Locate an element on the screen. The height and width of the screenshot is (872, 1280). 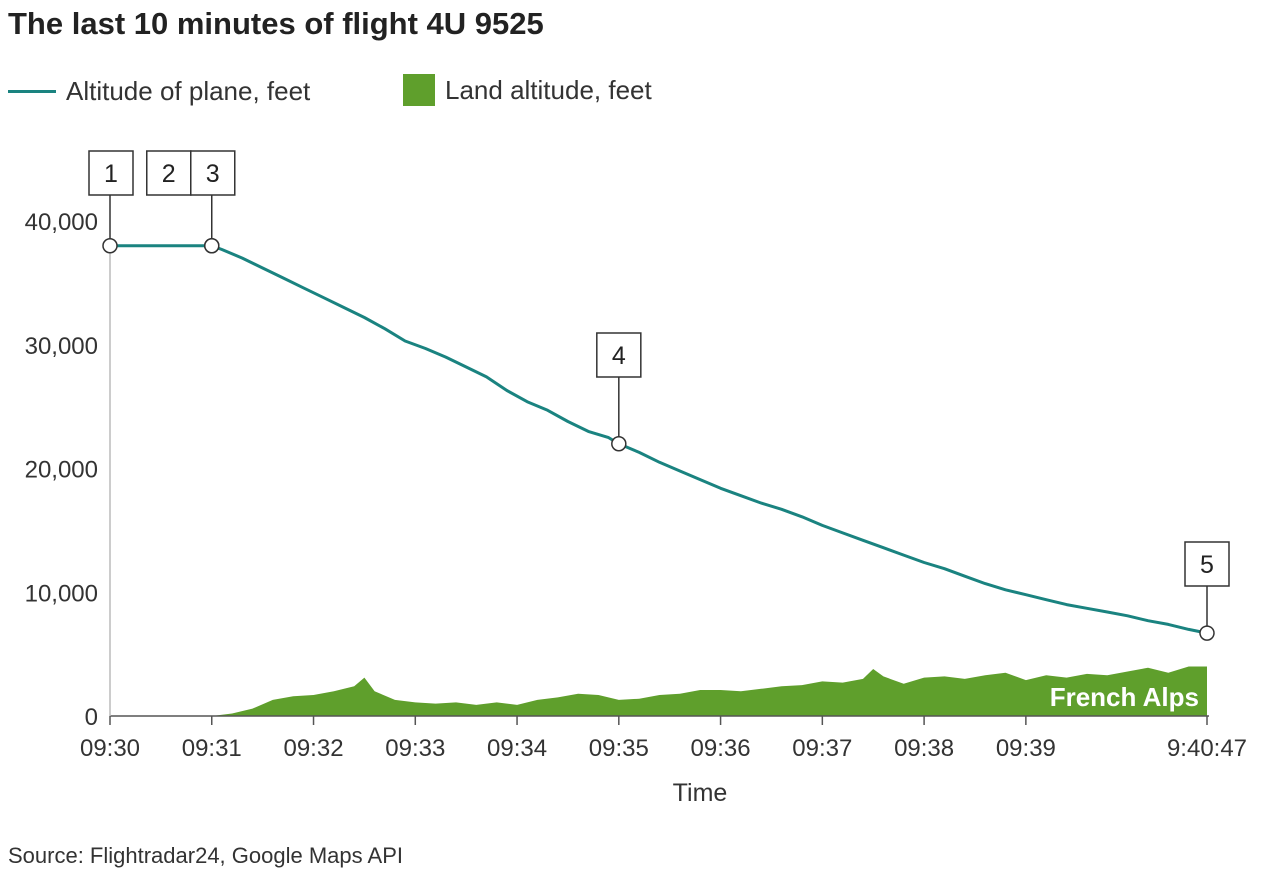
x-tick-label: 09:34 is located at coordinates (517, 748).